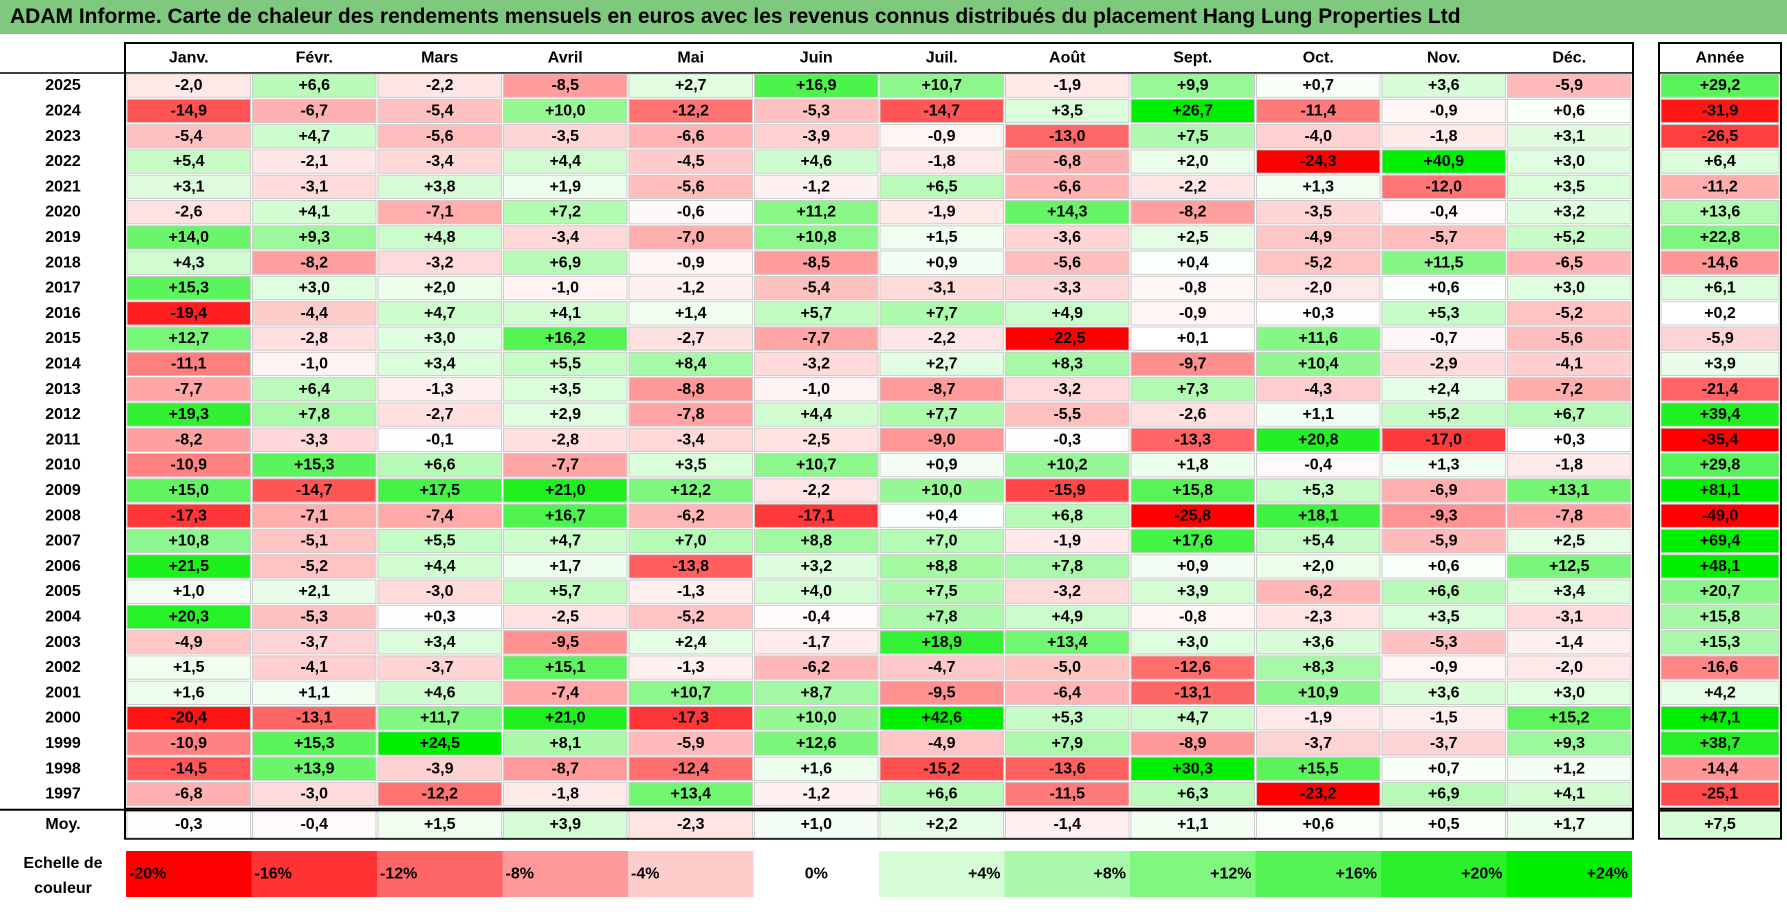  What do you see at coordinates (440, 743) in the screenshot?
I see `cell-value: +24,5` at bounding box center [440, 743].